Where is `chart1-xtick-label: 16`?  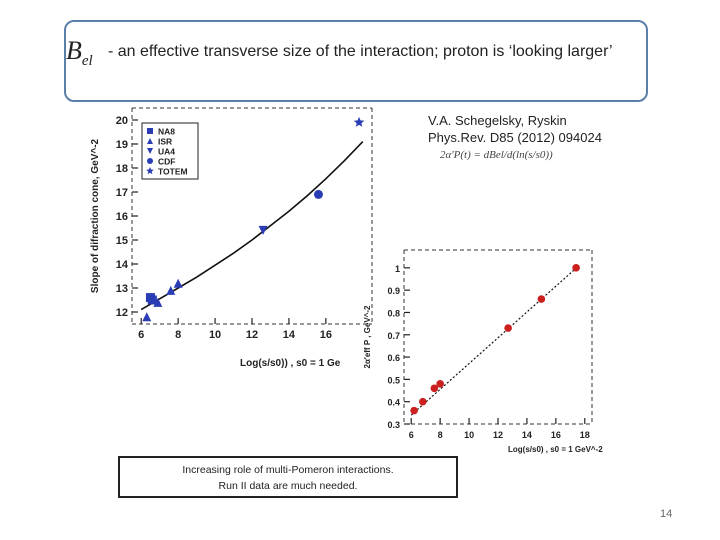 chart1-xtick-label: 16 is located at coordinates (556, 435).